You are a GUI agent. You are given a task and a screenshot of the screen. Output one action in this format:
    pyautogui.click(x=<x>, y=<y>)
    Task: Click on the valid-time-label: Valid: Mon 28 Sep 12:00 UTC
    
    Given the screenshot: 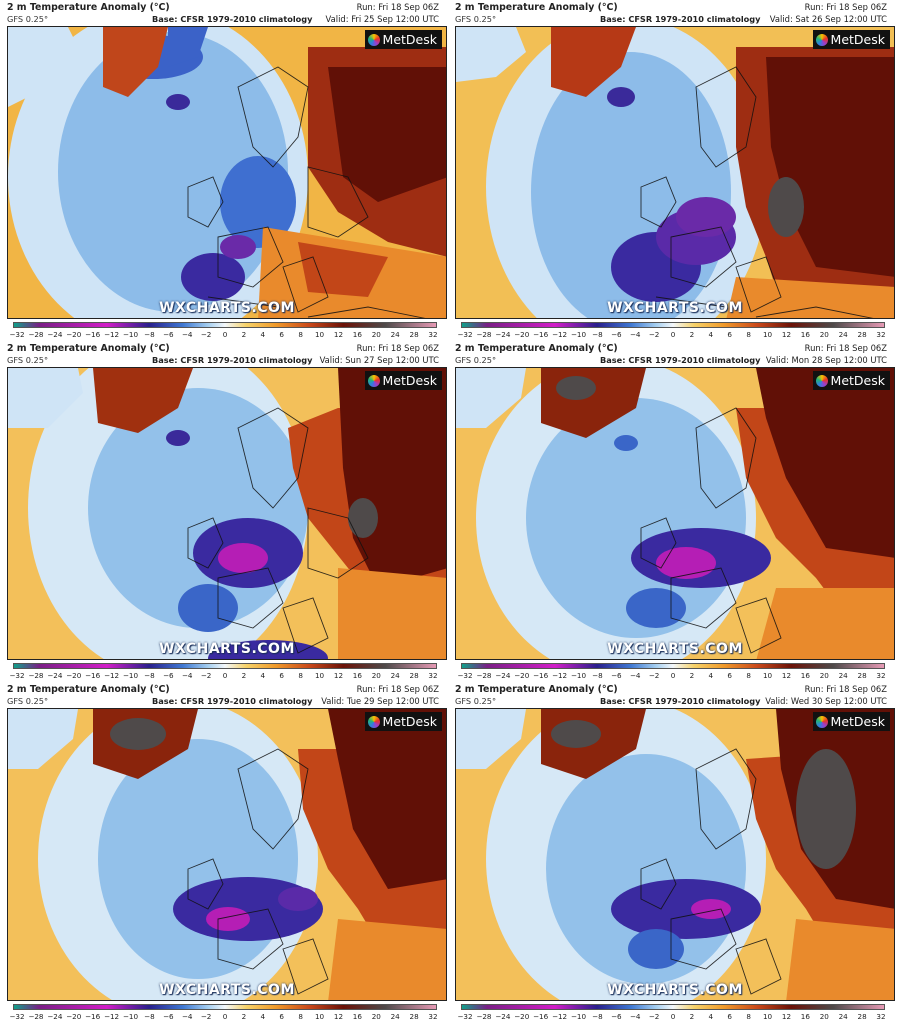 What is the action you would take?
    pyautogui.click(x=826, y=360)
    